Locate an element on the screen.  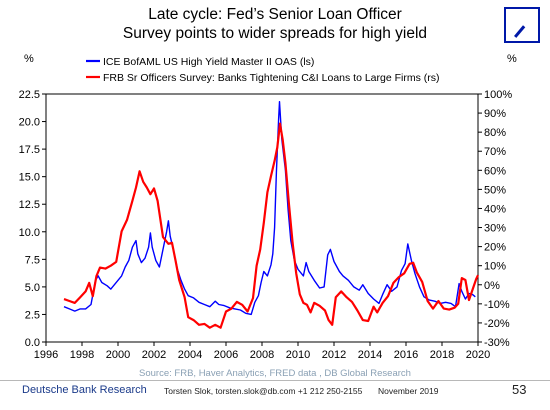
y-right-tick-label: 20% is located at coordinates (495, 248).